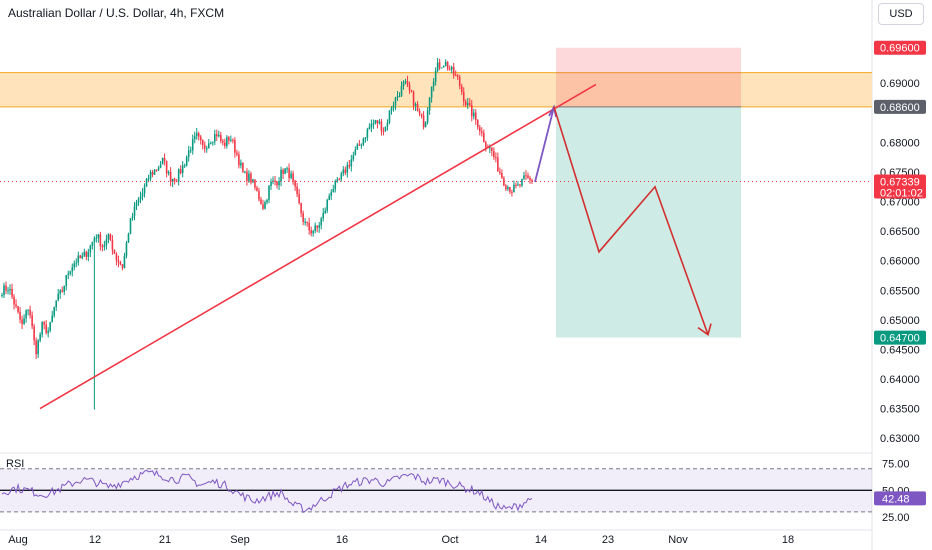 Image resolution: width=932 pixels, height=550 pixels. Describe the element at coordinates (896, 464) in the screenshot. I see `rsi-tick-label: 75.00` at that location.